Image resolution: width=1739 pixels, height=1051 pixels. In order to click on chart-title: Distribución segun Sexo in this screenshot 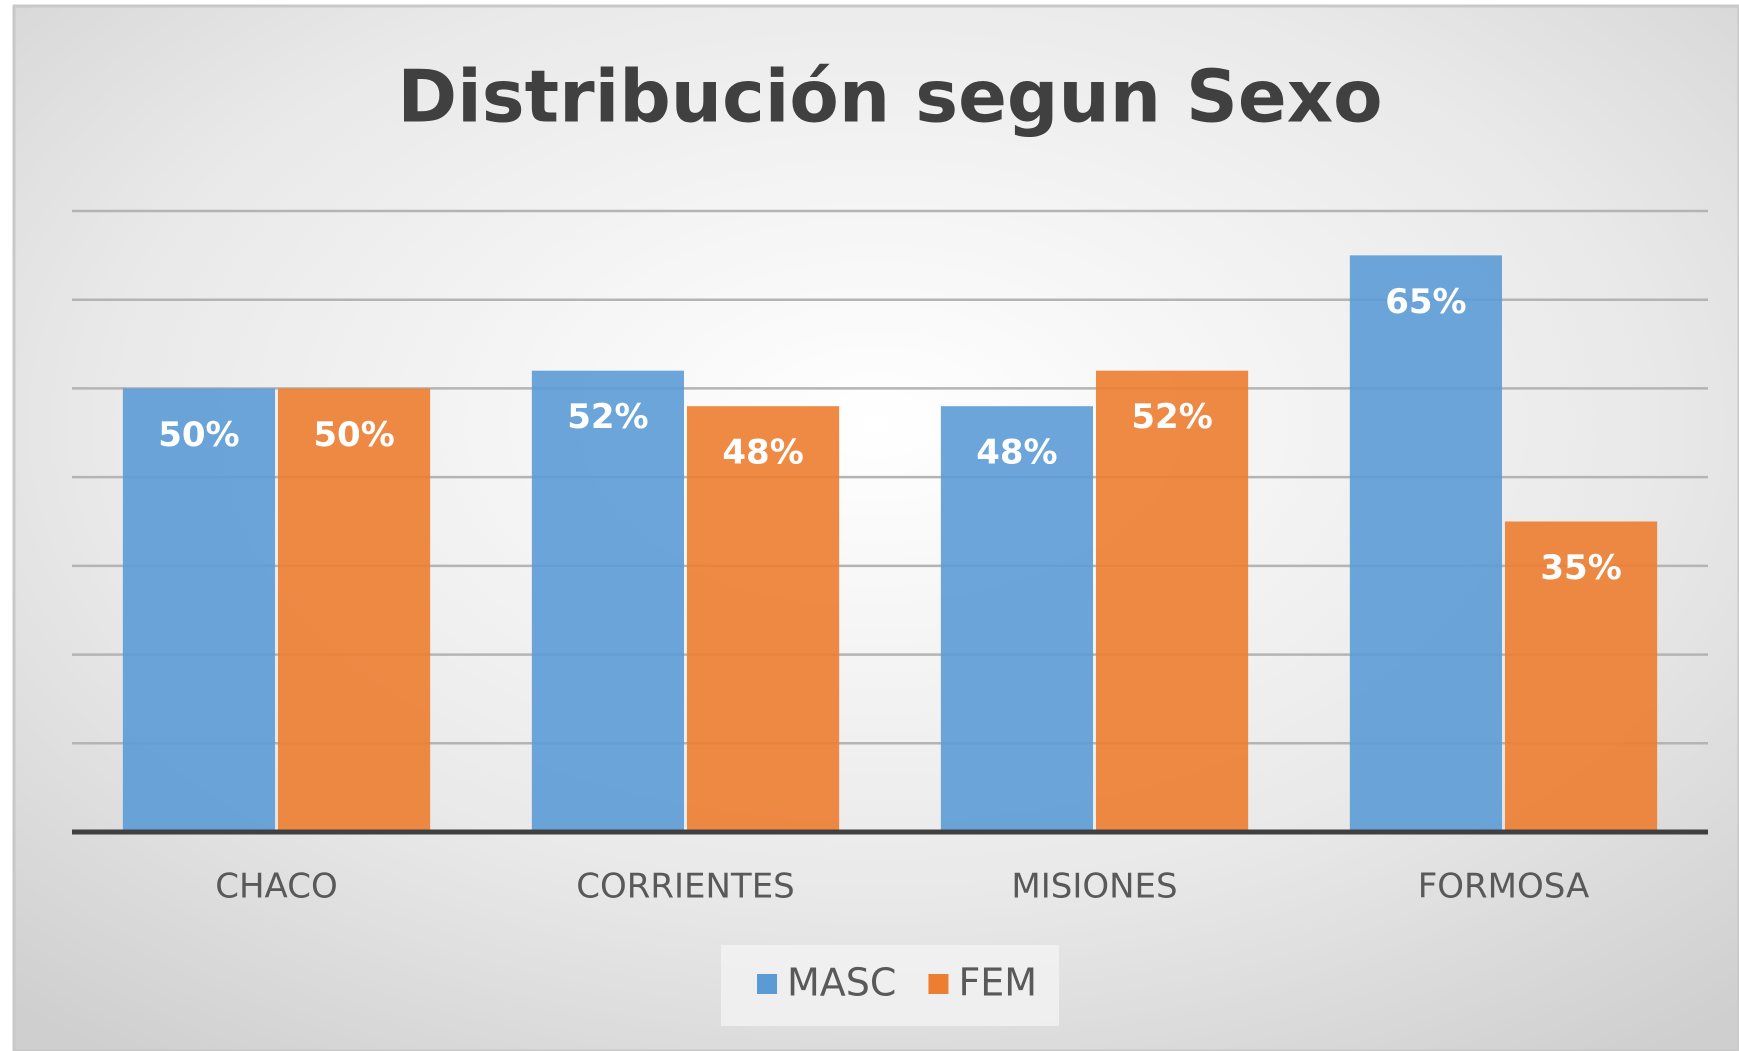, I will do `click(889, 97)`.